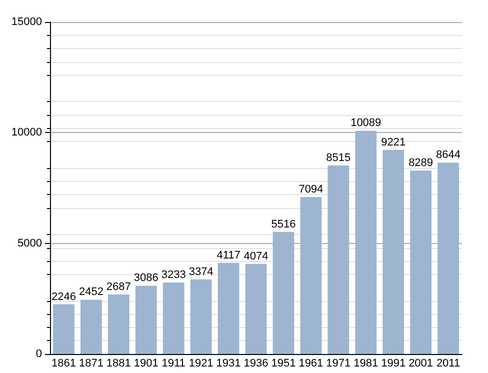  What do you see at coordinates (173, 274) in the screenshot?
I see `data-label: 3233` at bounding box center [173, 274].